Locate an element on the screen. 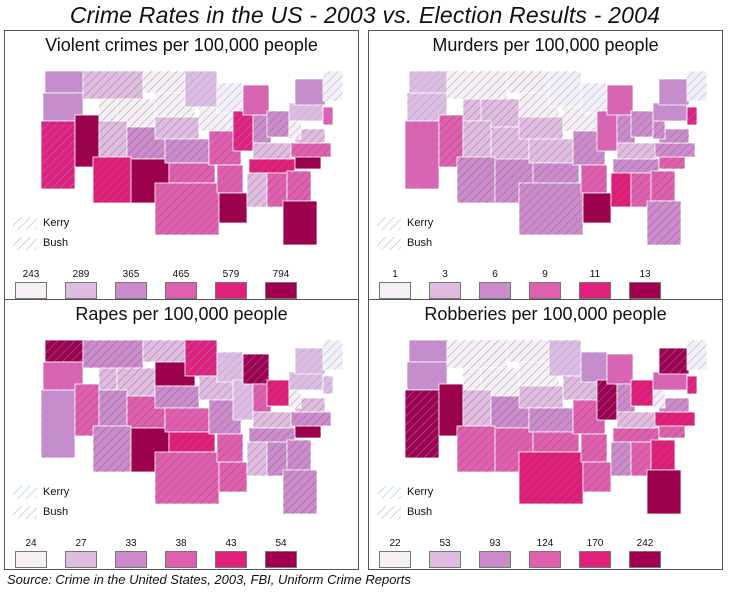 Image resolution: width=730 pixels, height=594 pixels. legend-class: 33 is located at coordinates (131, 553).